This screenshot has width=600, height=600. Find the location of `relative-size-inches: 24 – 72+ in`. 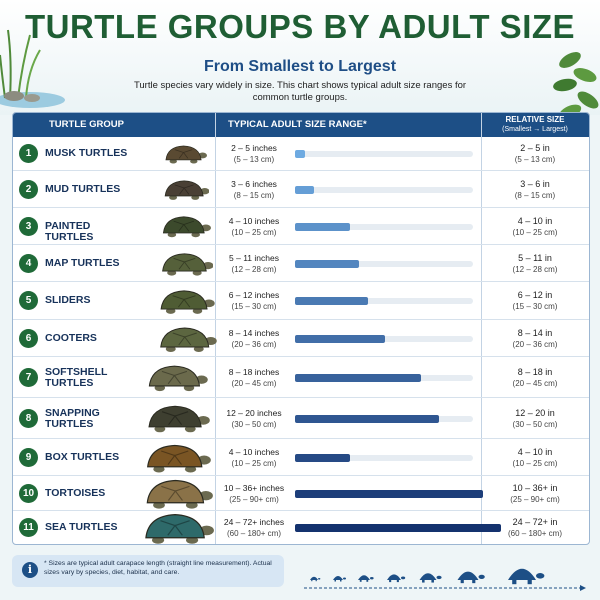

relative-size-inches: 24 – 72+ in is located at coordinates (535, 522).